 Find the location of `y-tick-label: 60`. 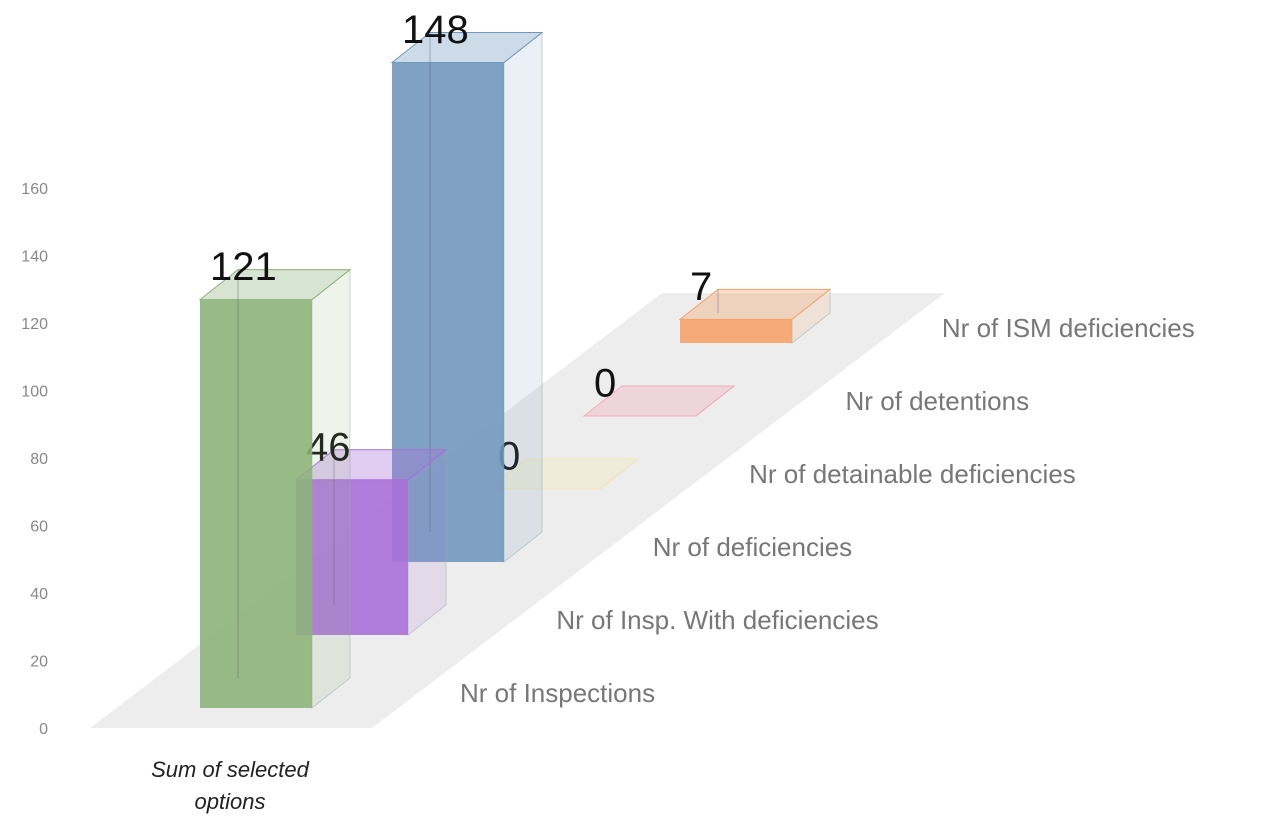

y-tick-label: 60 is located at coordinates (39, 527).